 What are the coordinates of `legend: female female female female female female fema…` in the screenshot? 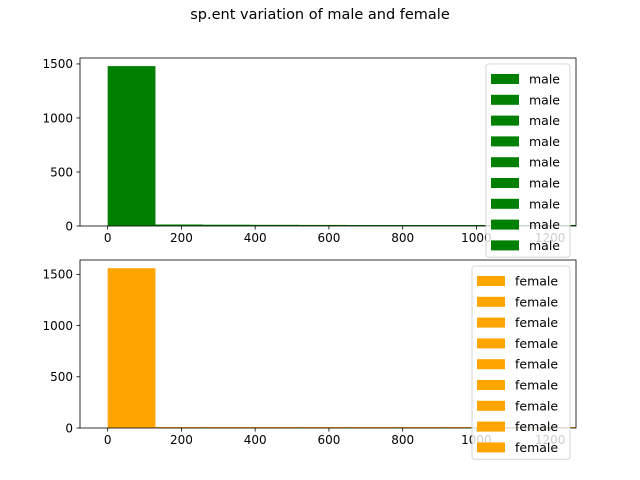 It's located at (521, 362).